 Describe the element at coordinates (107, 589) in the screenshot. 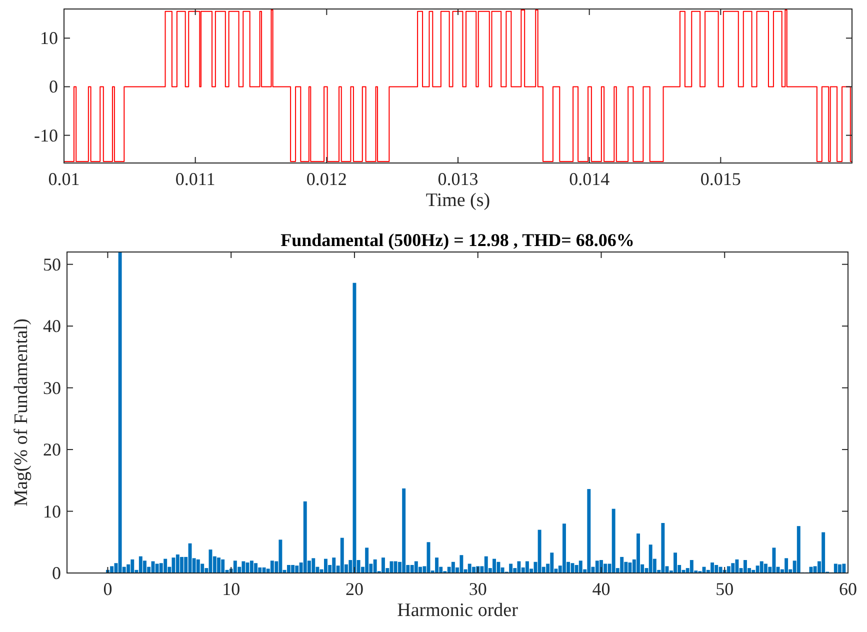

I see `x-tick-label: 0` at that location.